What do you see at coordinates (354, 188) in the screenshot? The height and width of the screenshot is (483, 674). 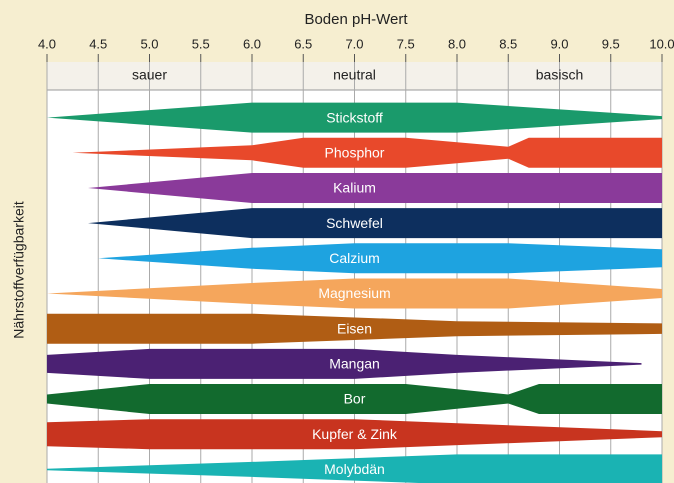 I see `band-label: Kalium` at bounding box center [354, 188].